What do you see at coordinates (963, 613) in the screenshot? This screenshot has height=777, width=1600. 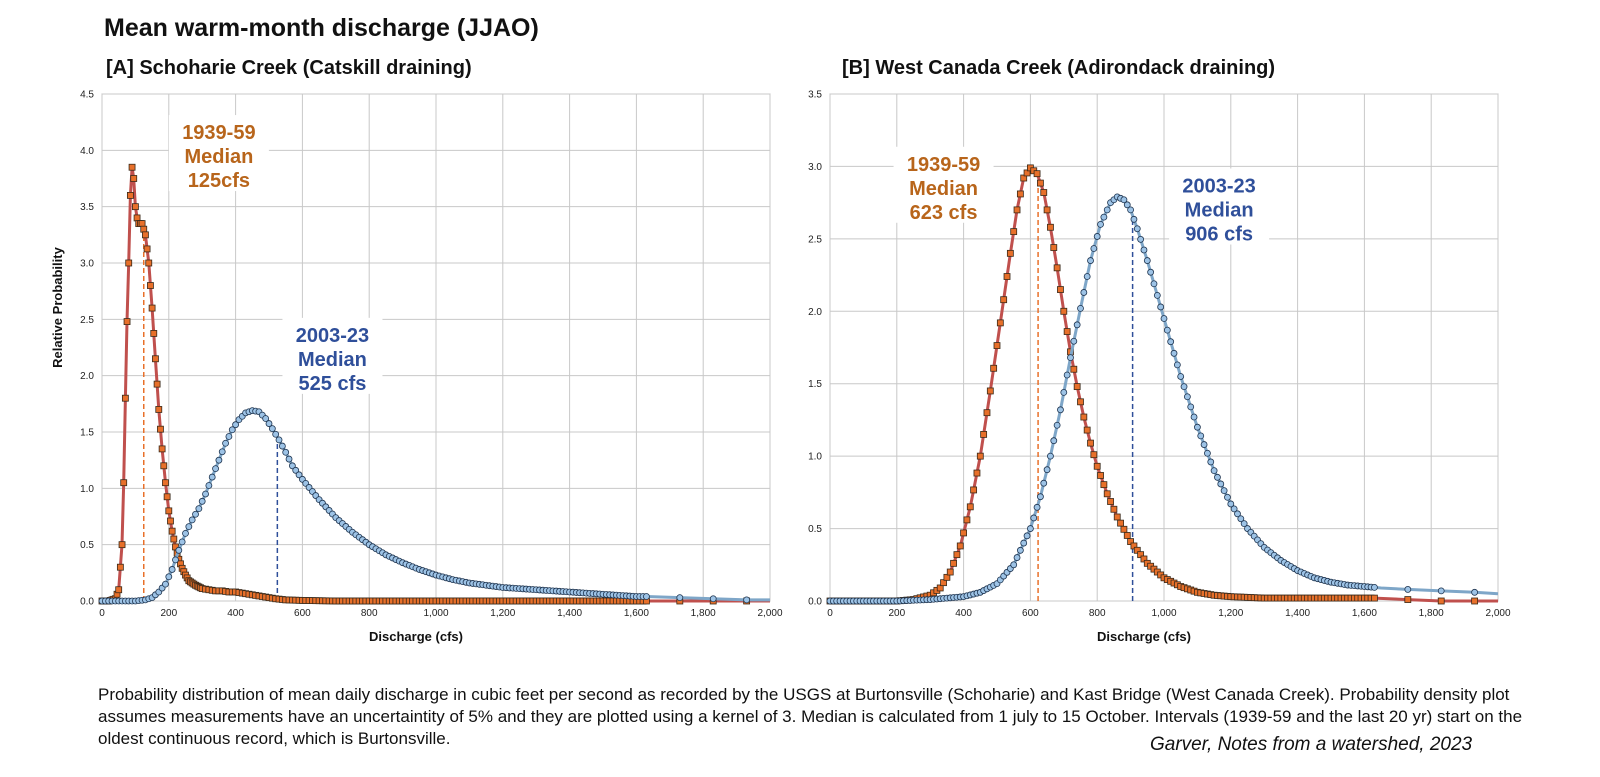 I see `panel-b-x-tick-label: 400` at bounding box center [963, 613].